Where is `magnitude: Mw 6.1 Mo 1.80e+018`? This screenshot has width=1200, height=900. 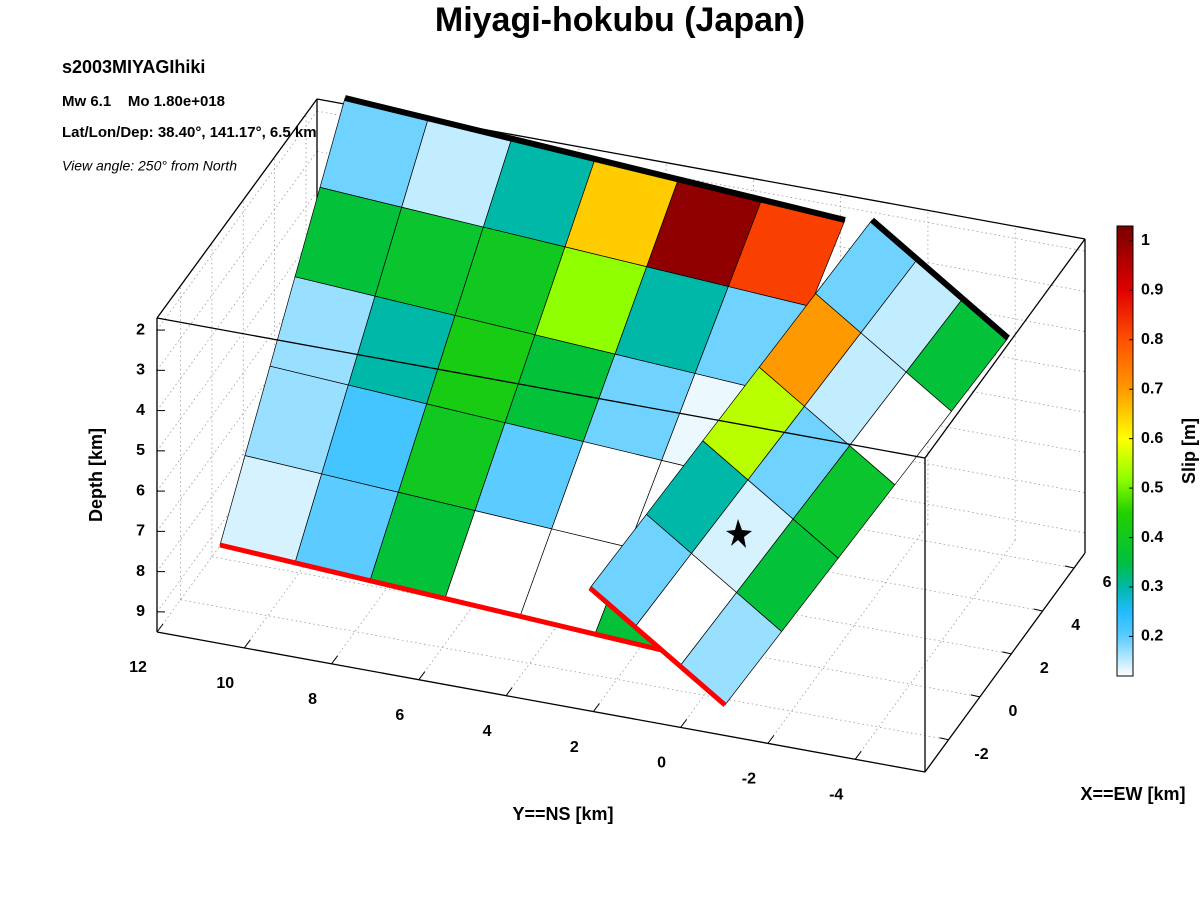 magnitude: Mw 6.1 Mo 1.80e+018 is located at coordinates (143, 101).